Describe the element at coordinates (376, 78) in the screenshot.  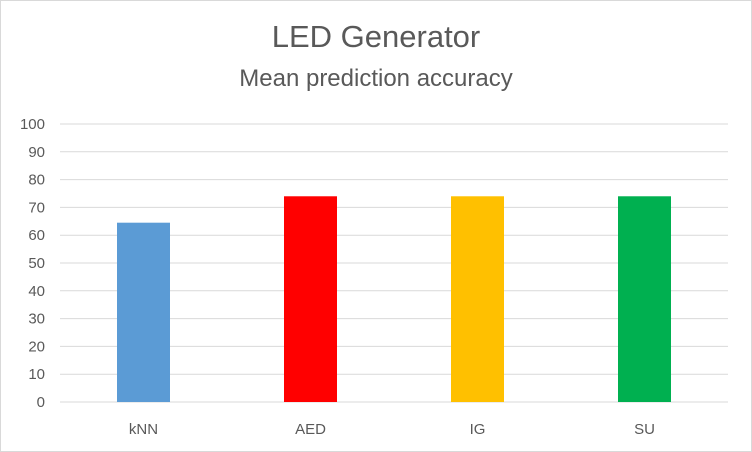
I see `chart-subtitle: Mean prediction accuracy` at that location.